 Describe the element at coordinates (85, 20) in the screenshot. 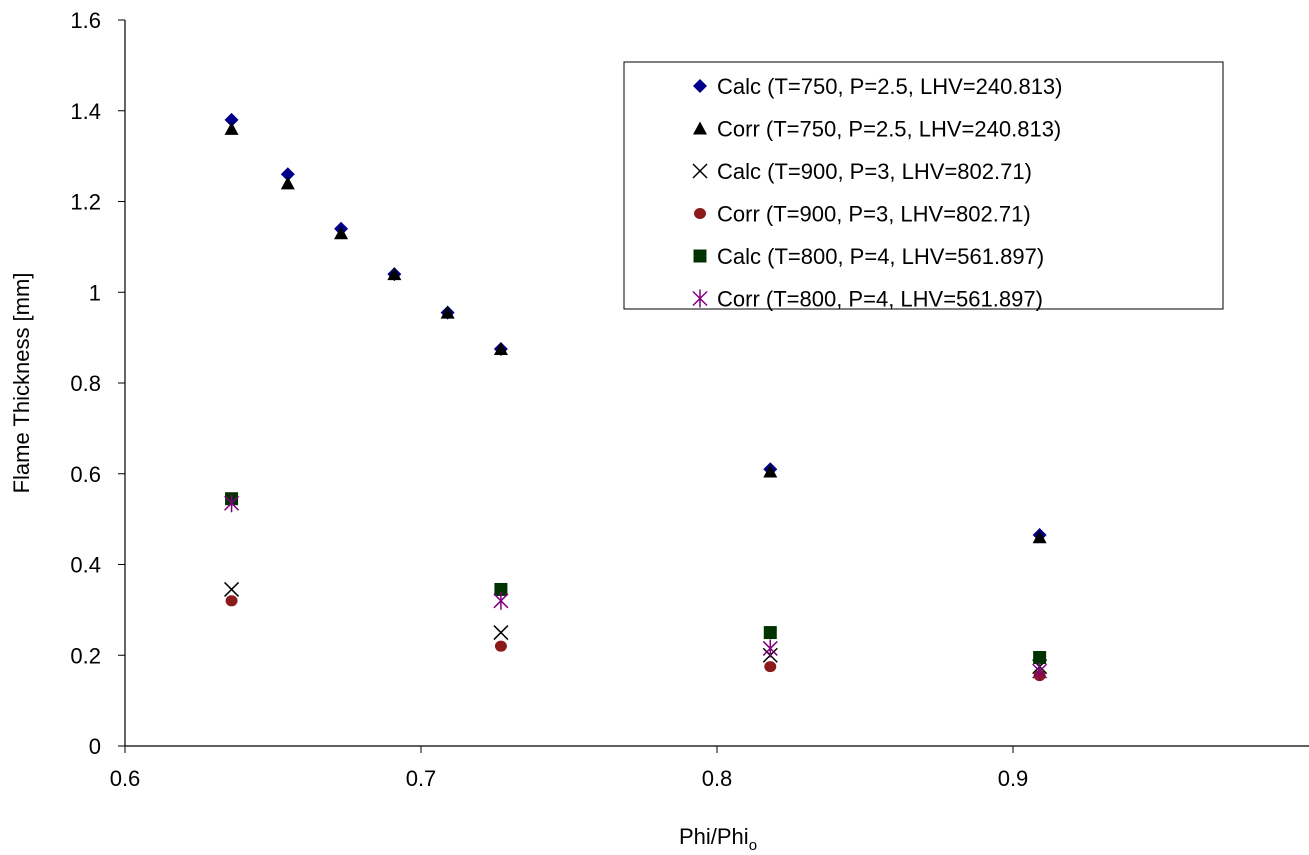

I see `y-tick-label: 1.6` at that location.